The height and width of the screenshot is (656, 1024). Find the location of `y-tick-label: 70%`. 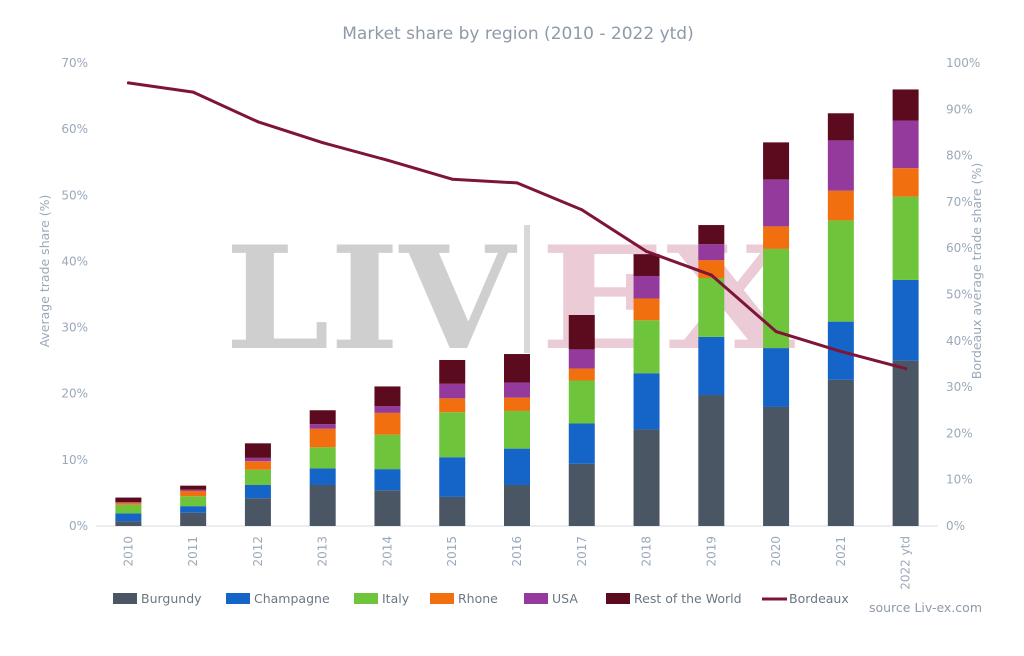

y-tick-label: 70% is located at coordinates (74, 63).